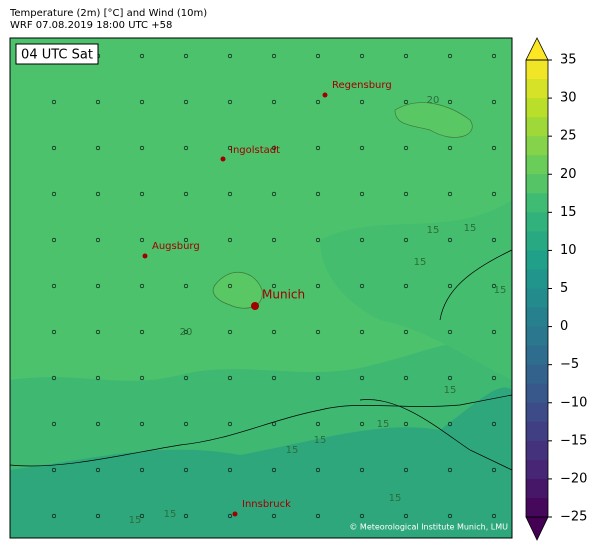 This screenshot has height=556, width=599. Describe the element at coordinates (573, 517) in the screenshot. I see `colorbar-tick-label: −25` at that location.